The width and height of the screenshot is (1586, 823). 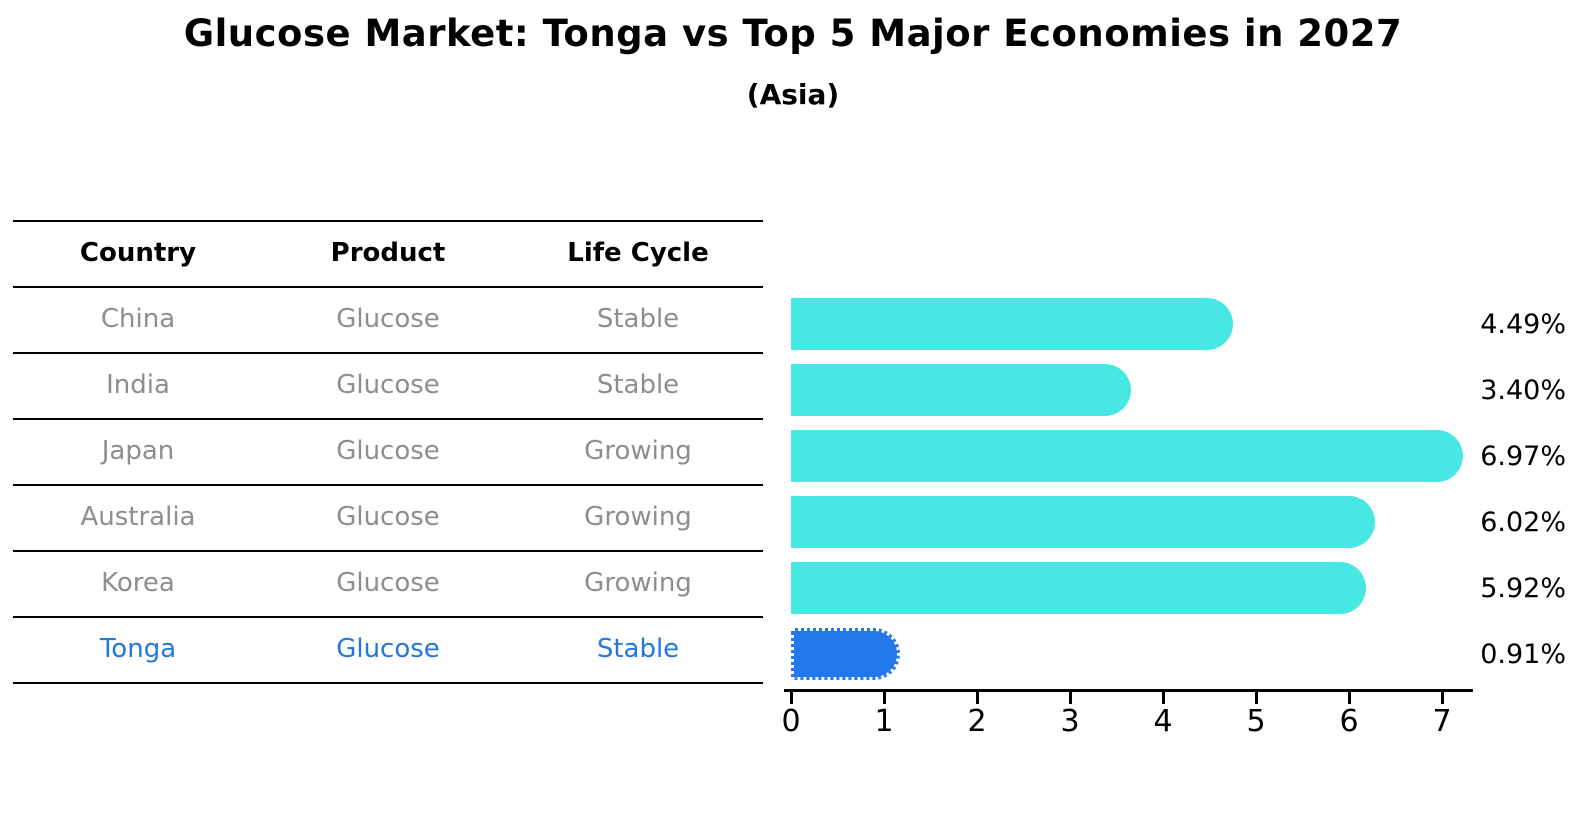 What do you see at coordinates (1163, 721) in the screenshot?
I see `x-axis-tick-label: 4` at bounding box center [1163, 721].